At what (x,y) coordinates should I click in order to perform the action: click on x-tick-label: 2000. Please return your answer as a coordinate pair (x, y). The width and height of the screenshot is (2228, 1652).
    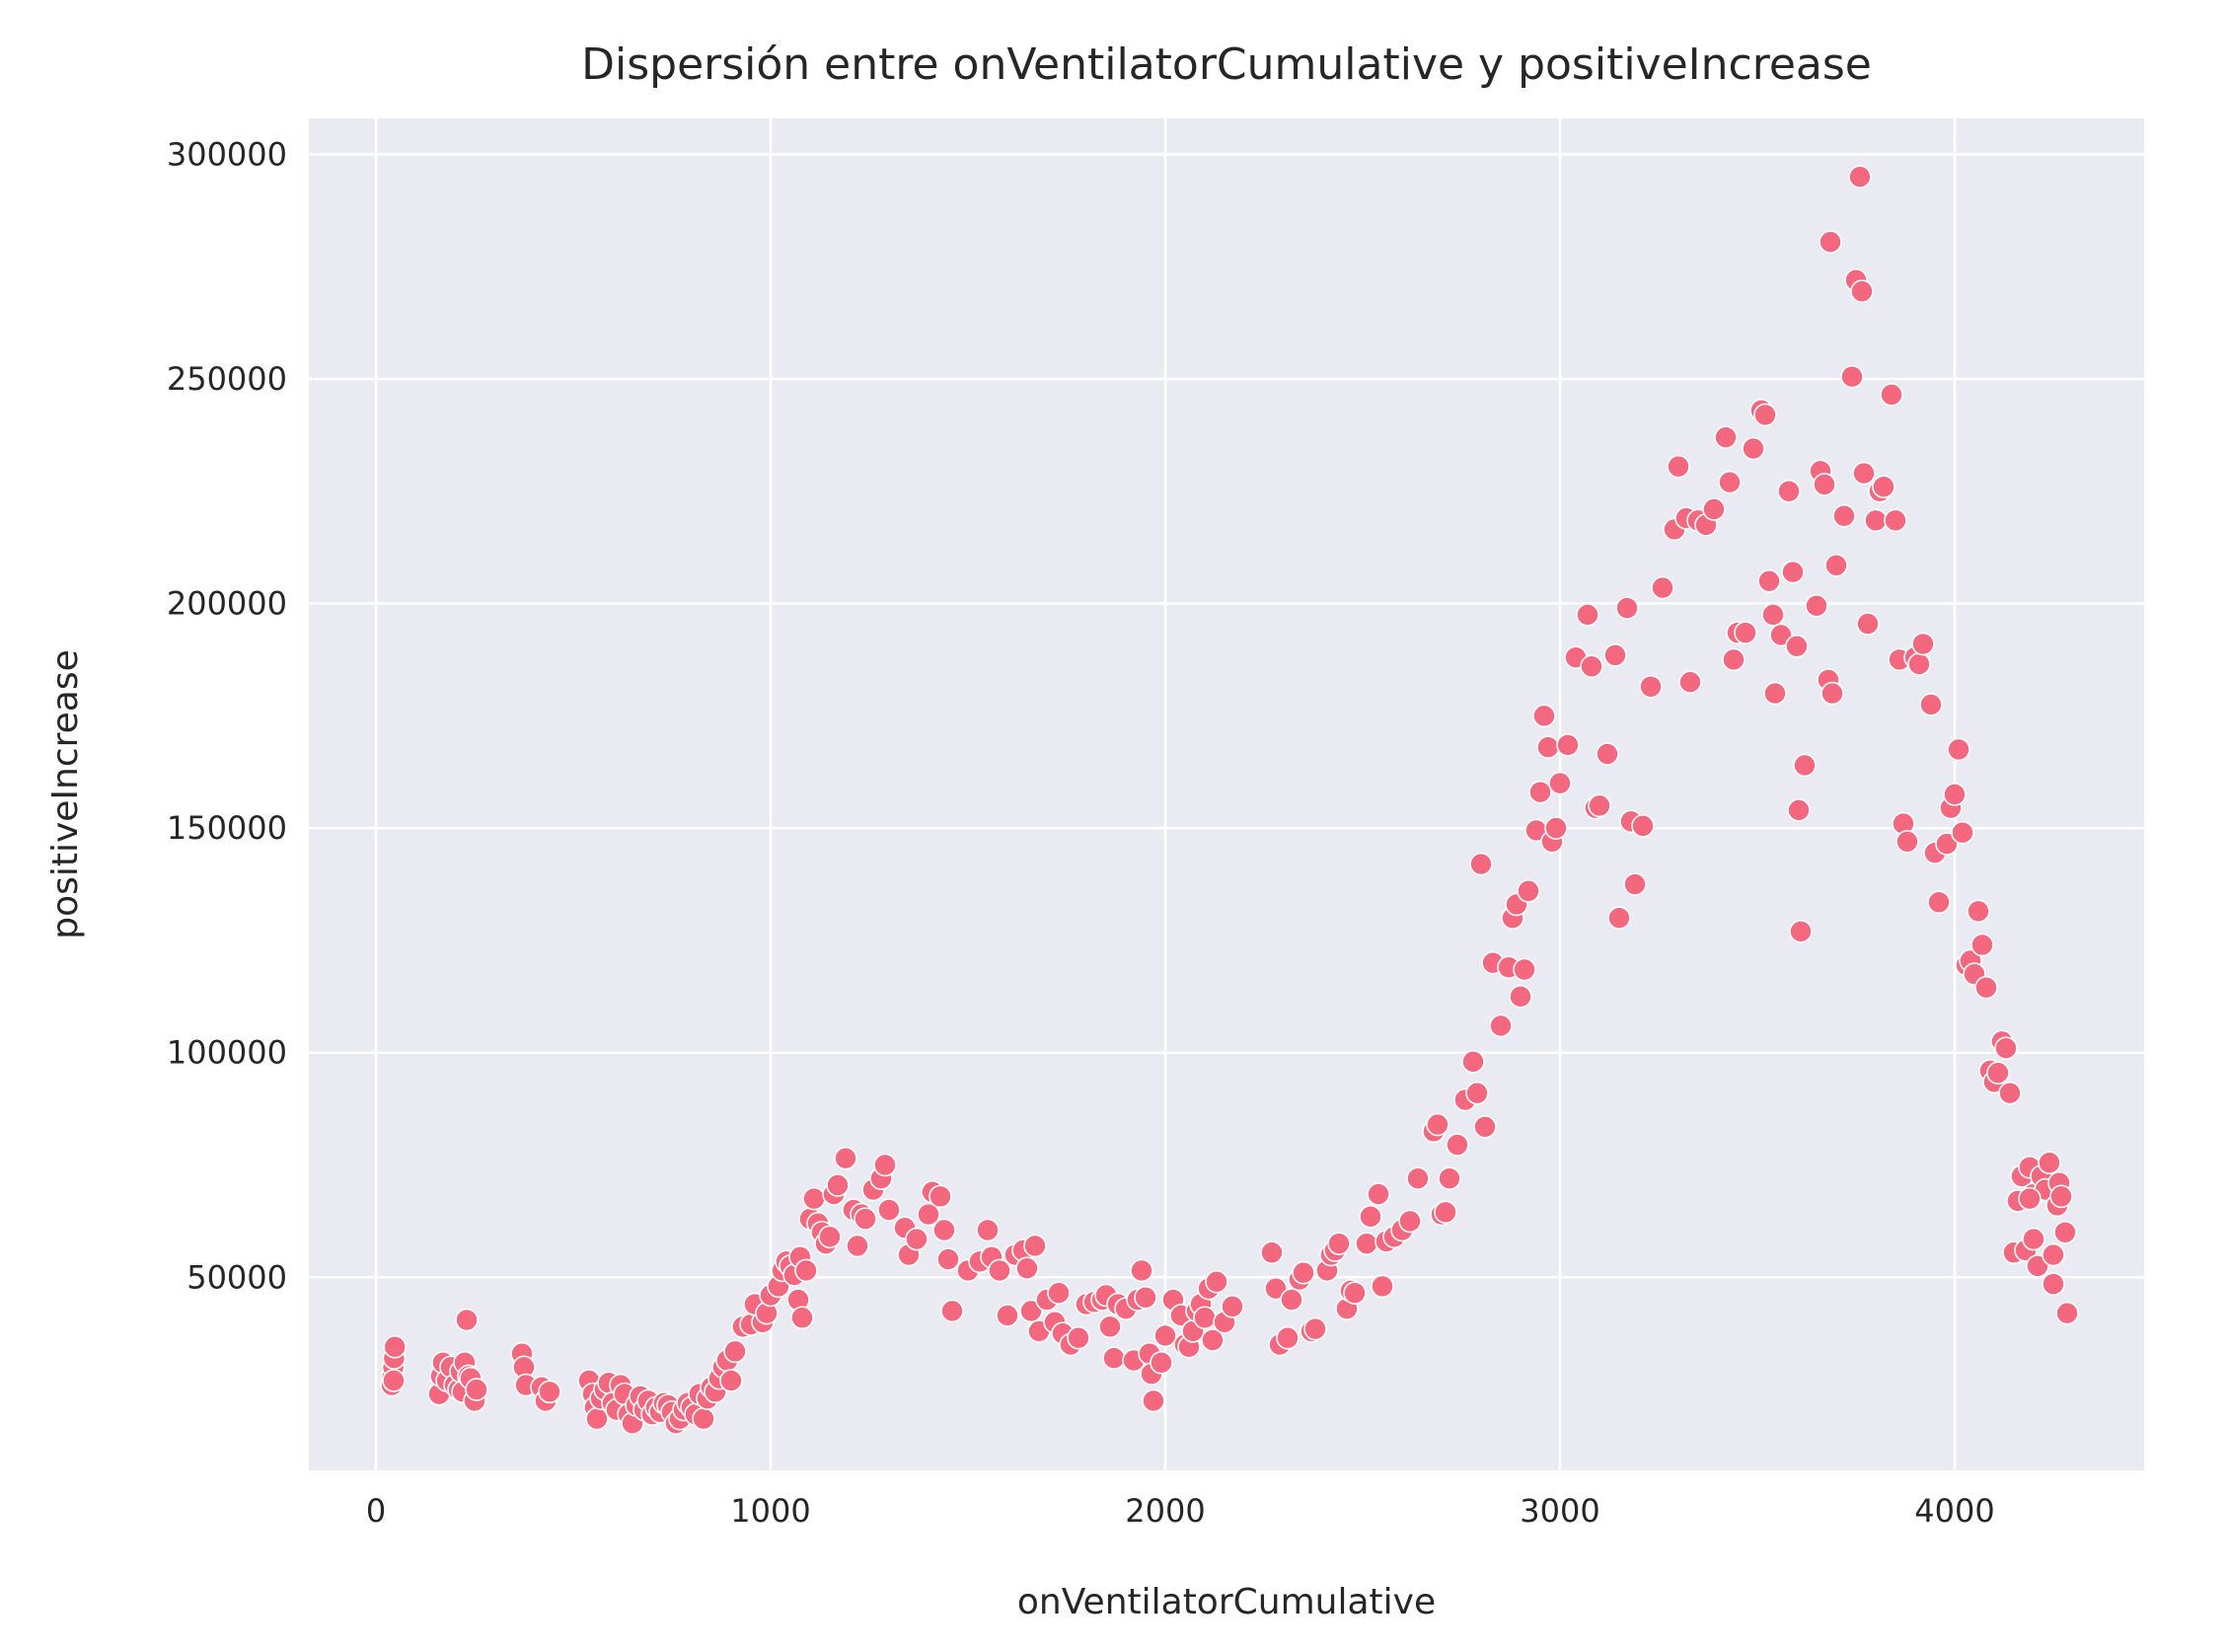
    Looking at the image, I should click on (1165, 1511).